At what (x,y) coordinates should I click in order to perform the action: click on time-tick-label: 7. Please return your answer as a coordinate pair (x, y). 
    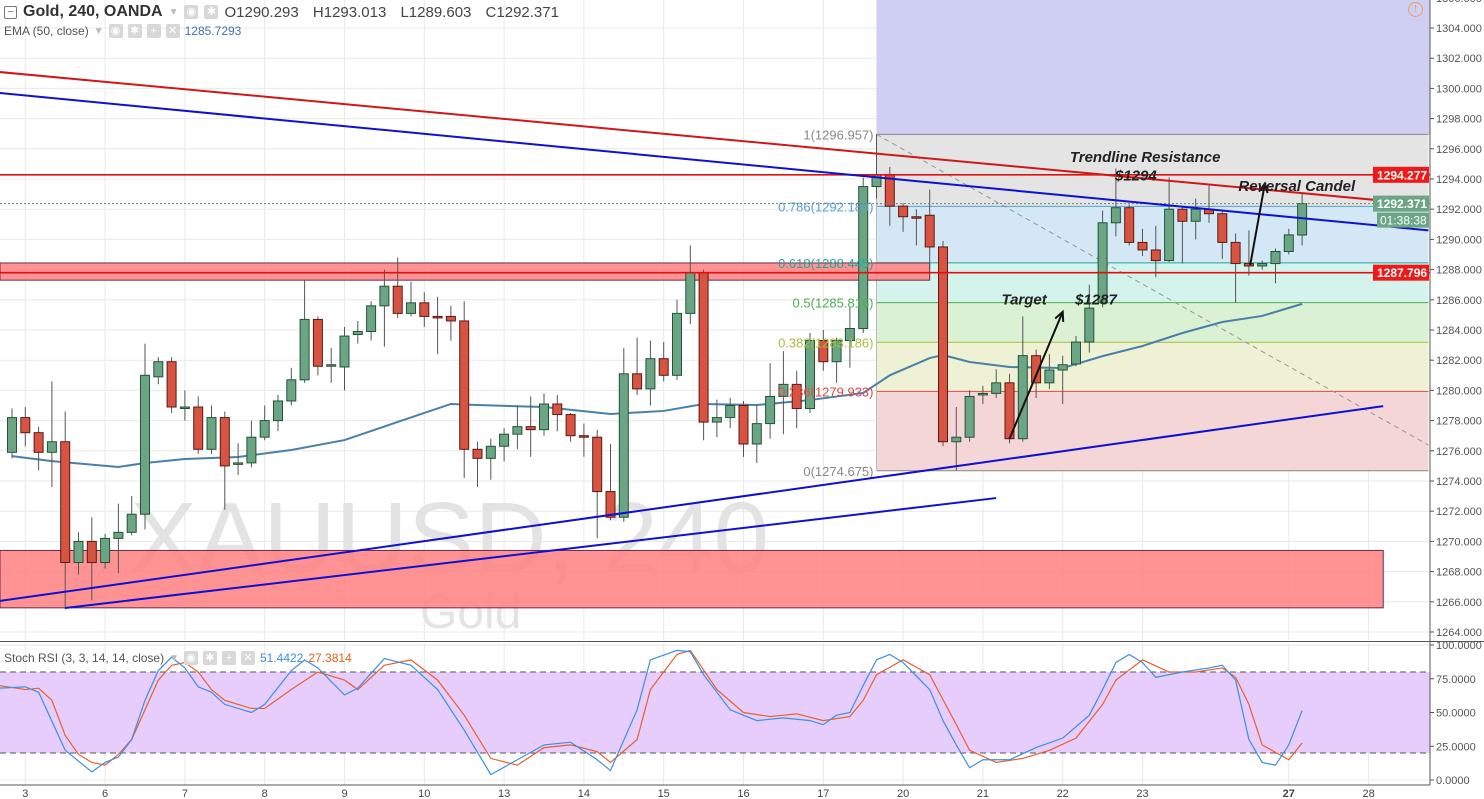
    Looking at the image, I should click on (185, 793).